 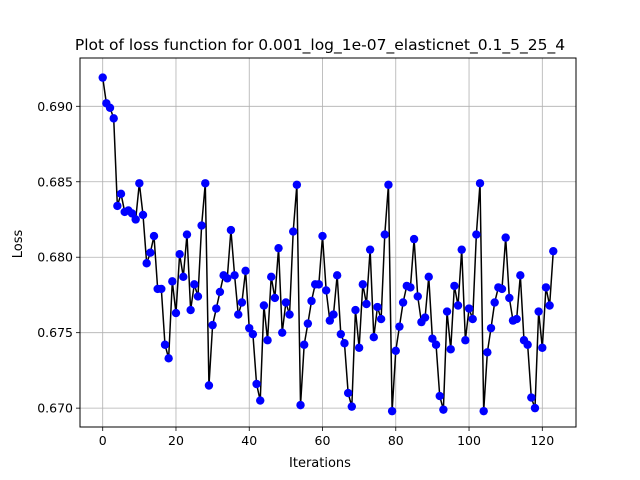 What do you see at coordinates (320, 463) in the screenshot?
I see `x-axis-label: Iterations` at bounding box center [320, 463].